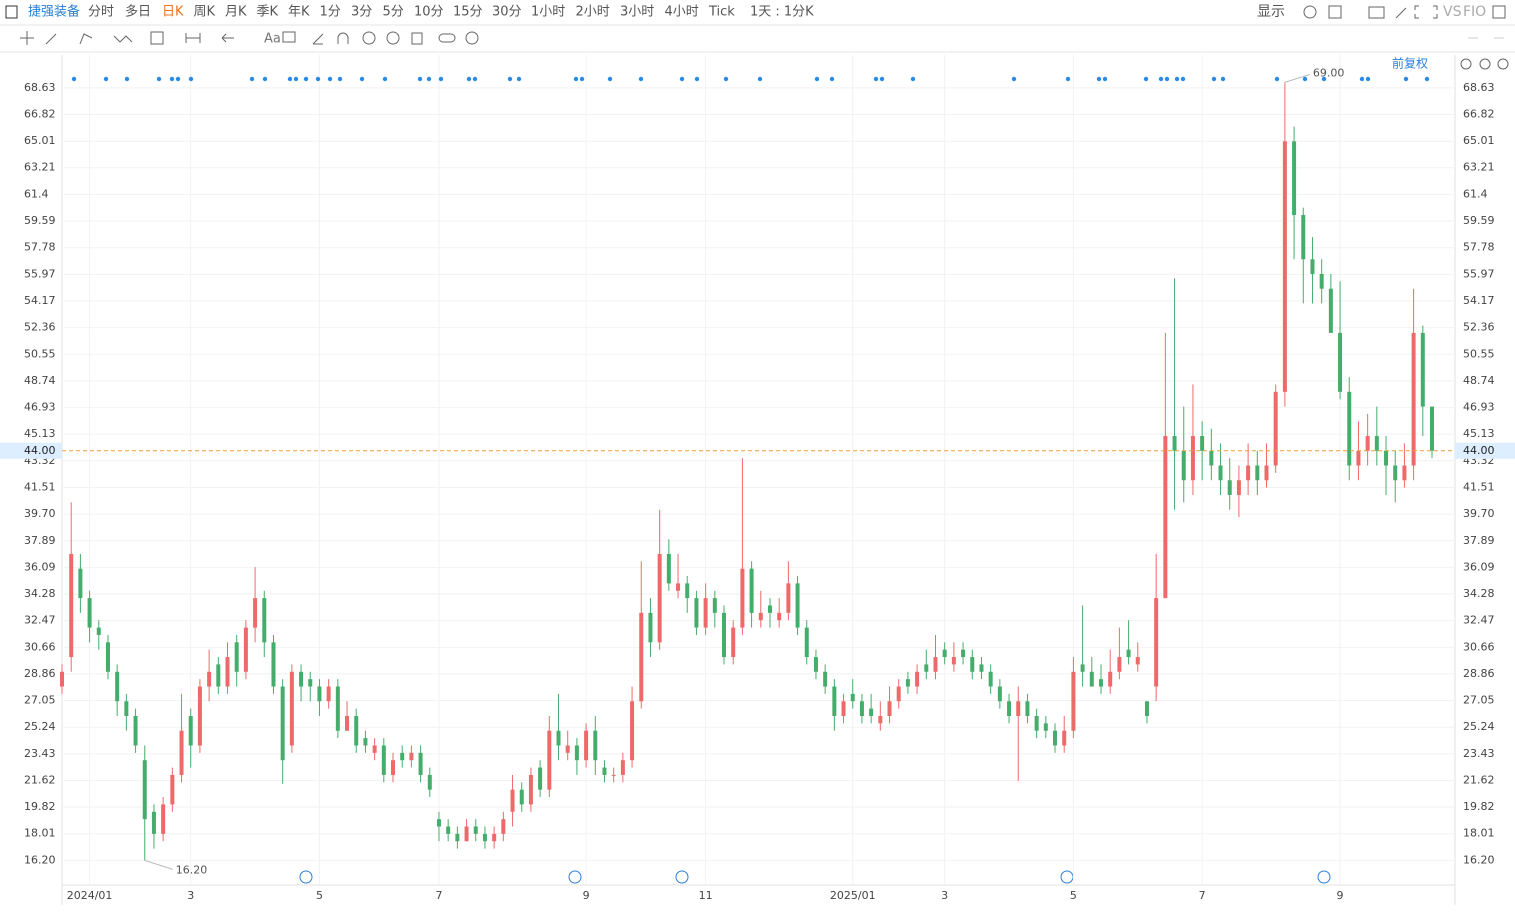  Describe the element at coordinates (1499, 12) in the screenshot. I see `panel-icon` at that location.